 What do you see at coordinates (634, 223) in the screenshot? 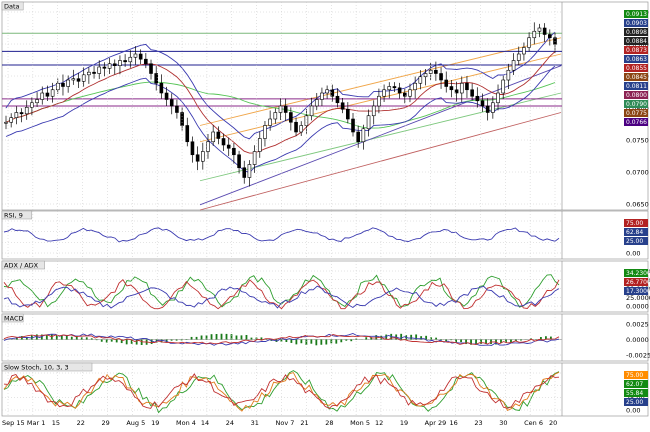
I see `value-badge-label: 75.00` at bounding box center [634, 223].